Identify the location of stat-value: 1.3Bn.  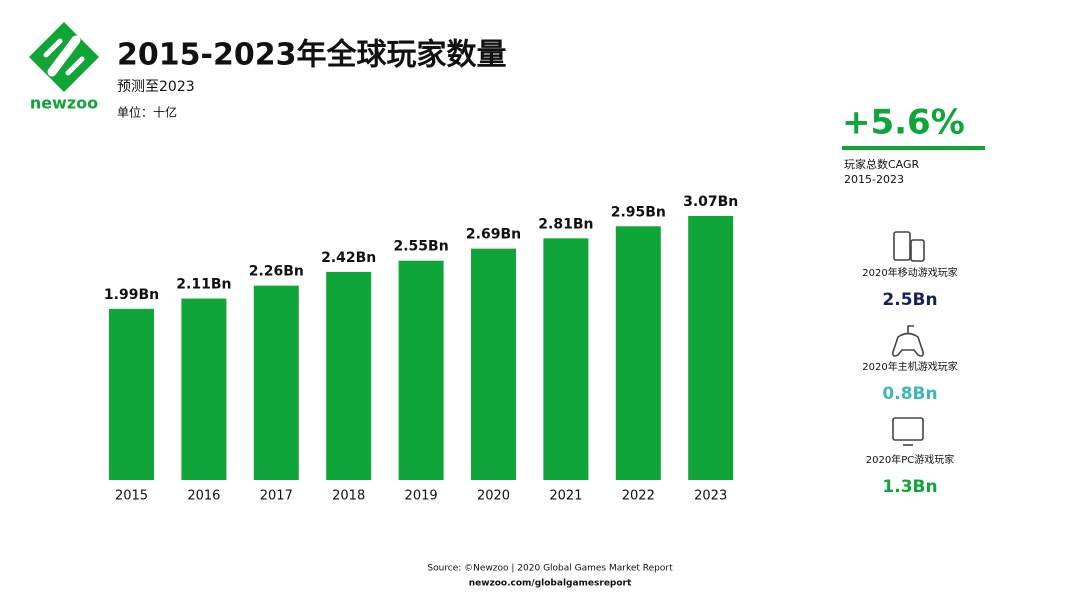
(909, 487).